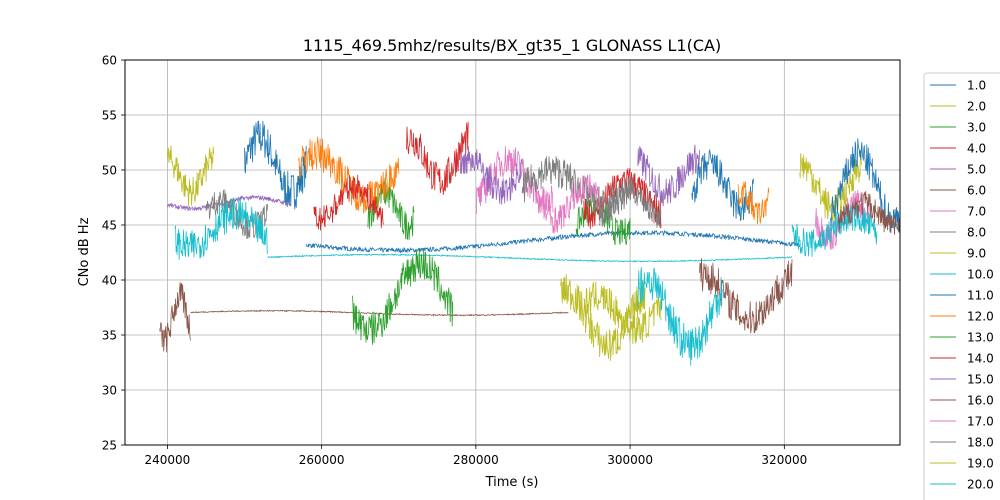 The height and width of the screenshot is (500, 1000). I want to click on series-6.0-line, so click(175, 317).